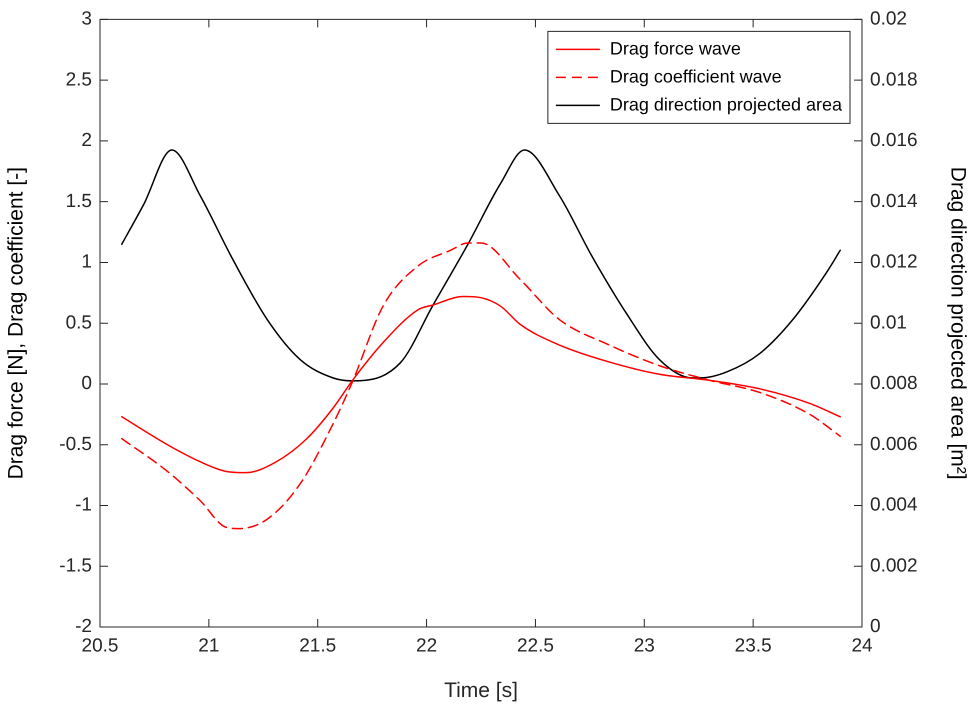 The width and height of the screenshot is (974, 708). Describe the element at coordinates (888, 323) in the screenshot. I see `y2-tick-label: 0.01` at that location.